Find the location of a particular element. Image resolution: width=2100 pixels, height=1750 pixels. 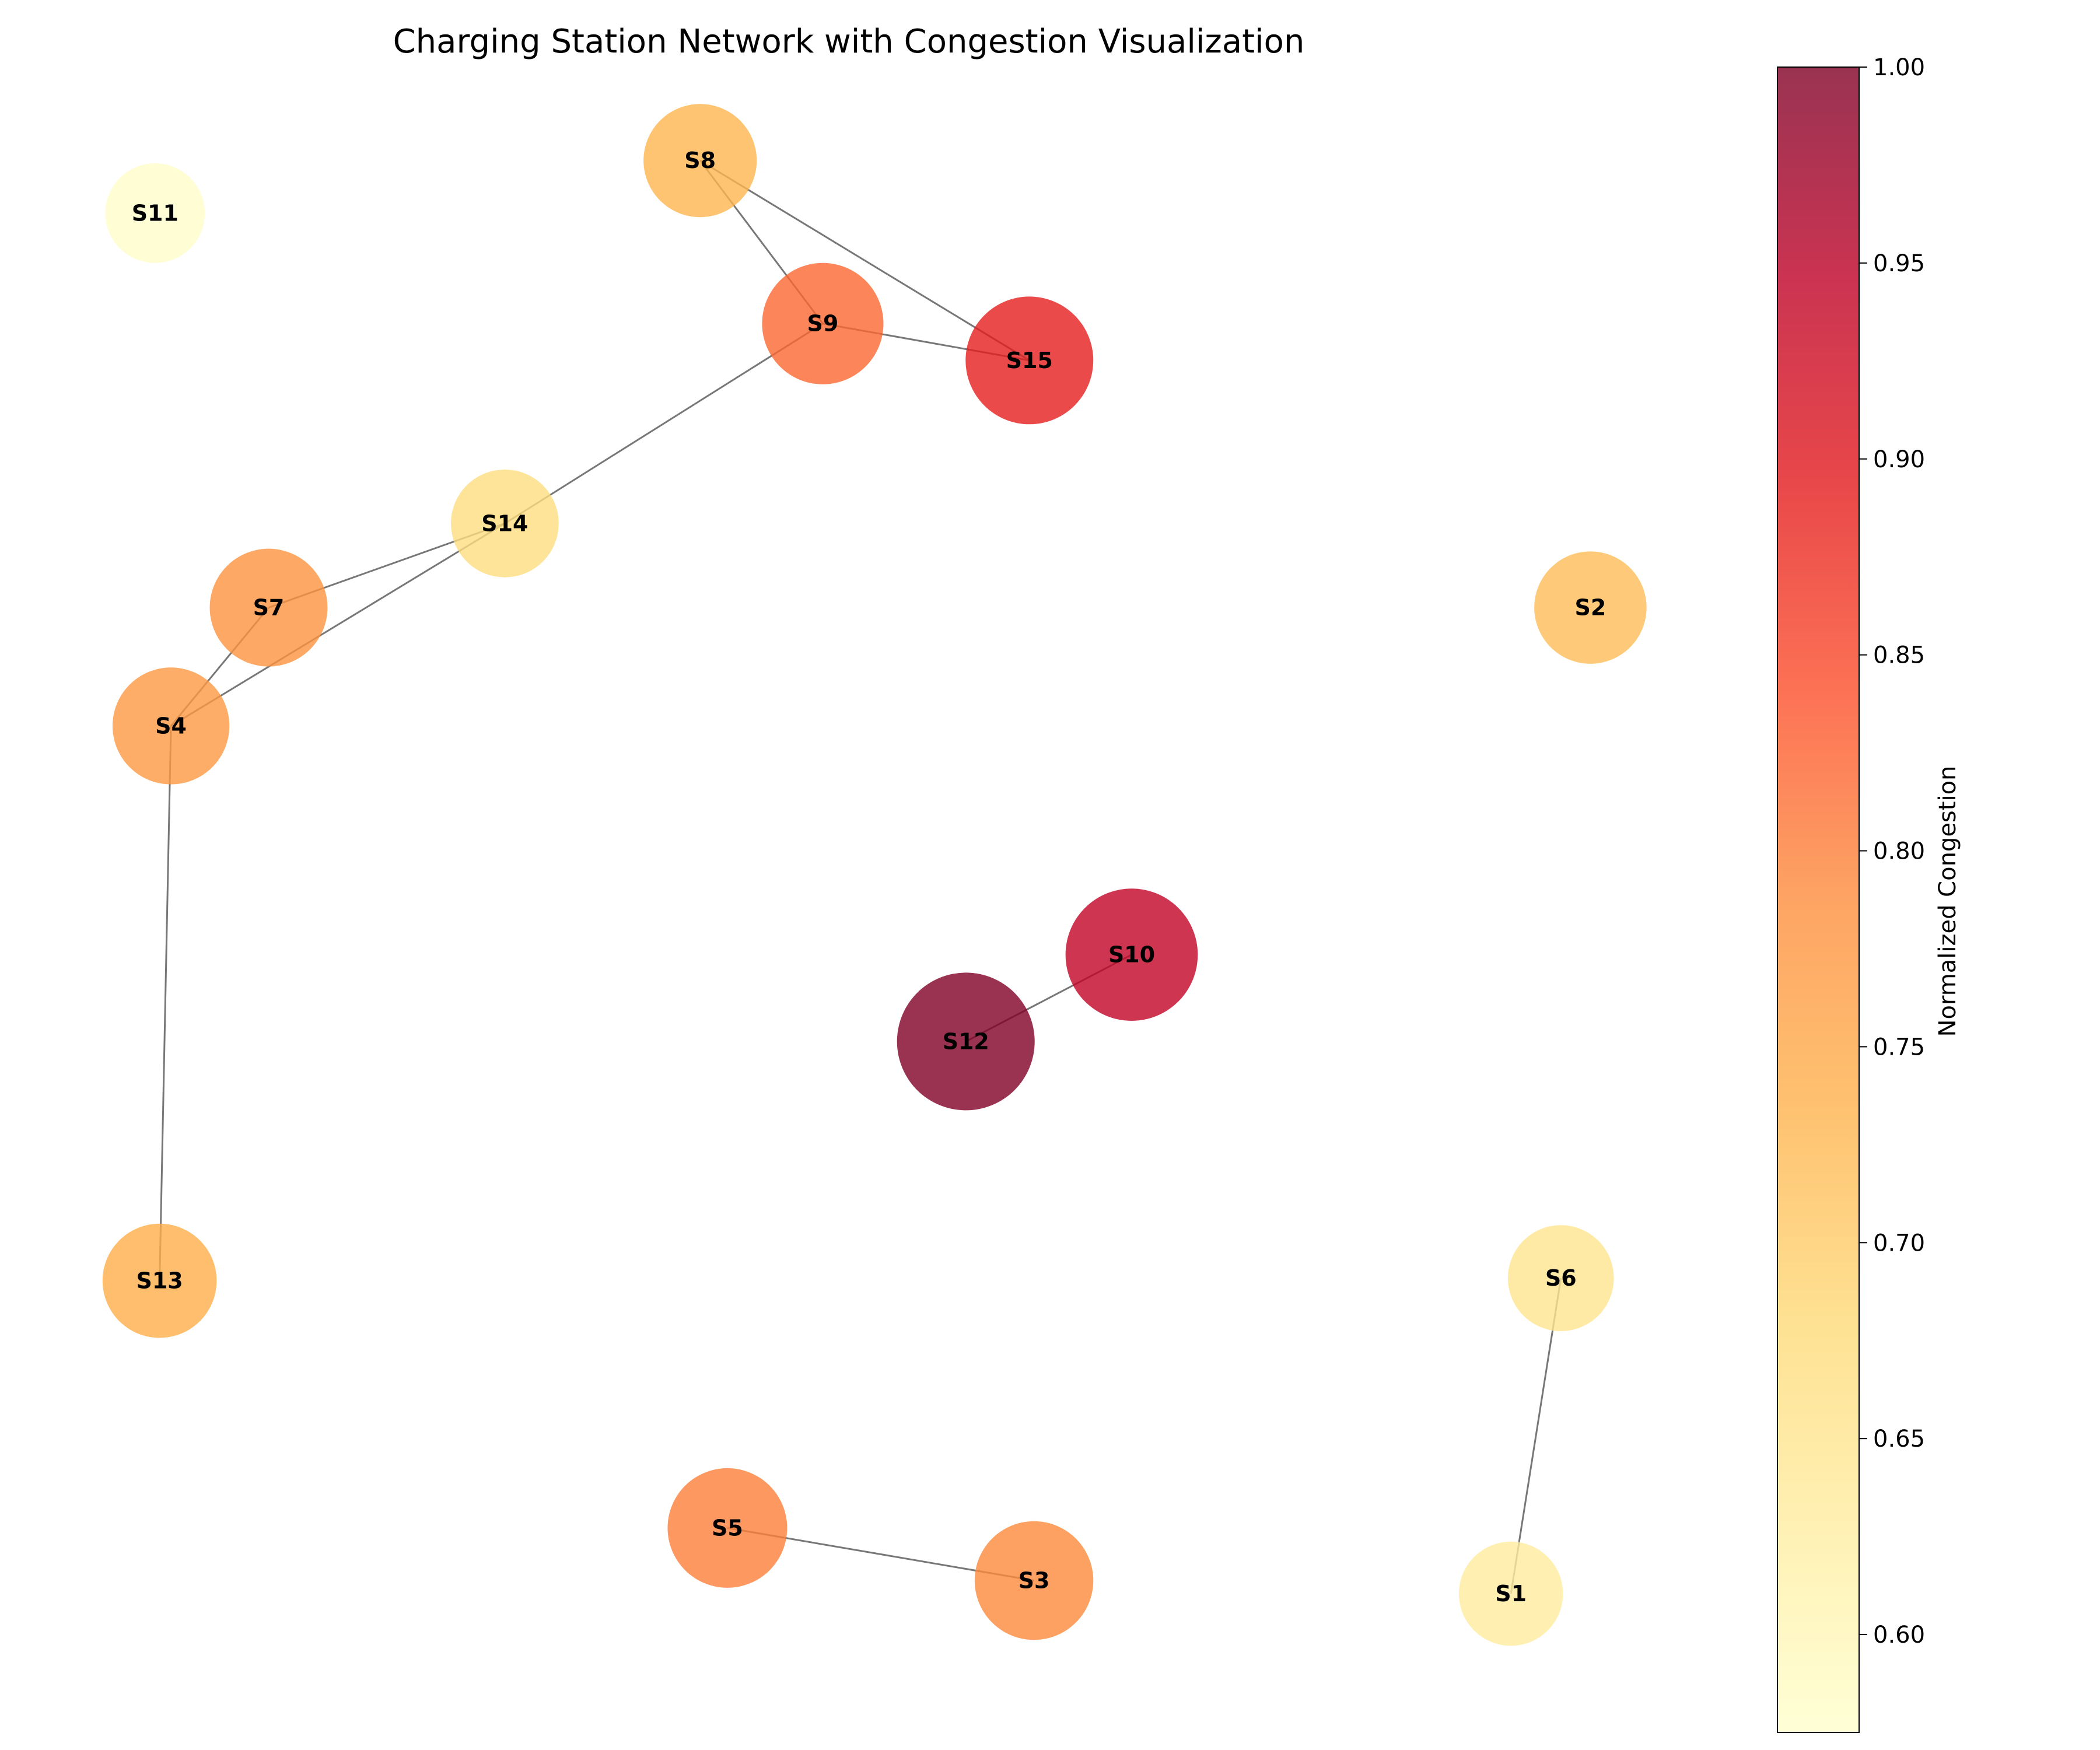

node-circle-s14 is located at coordinates (505, 523).